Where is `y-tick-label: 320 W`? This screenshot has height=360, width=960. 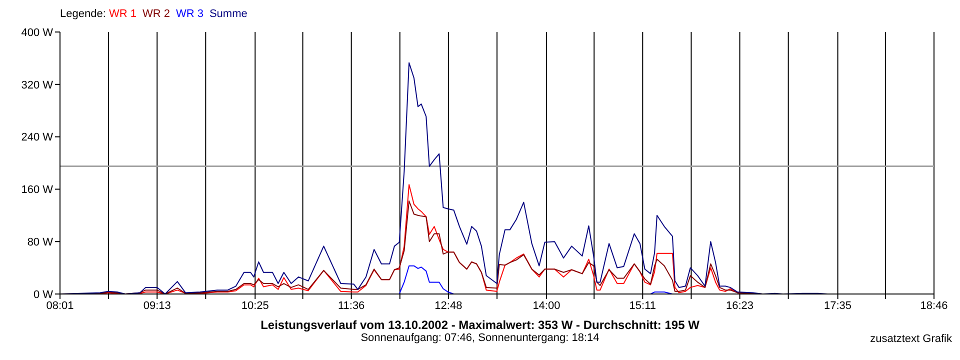
y-tick-label: 320 W is located at coordinates (37, 85).